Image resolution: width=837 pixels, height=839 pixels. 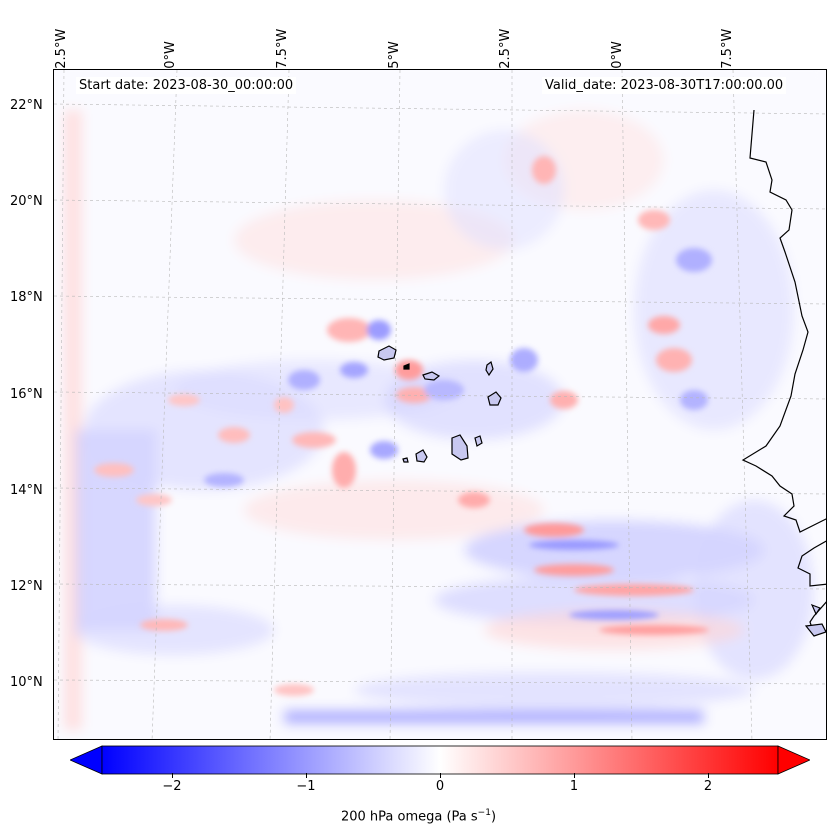 What do you see at coordinates (421, 456) in the screenshot?
I see `fogo-island` at bounding box center [421, 456].